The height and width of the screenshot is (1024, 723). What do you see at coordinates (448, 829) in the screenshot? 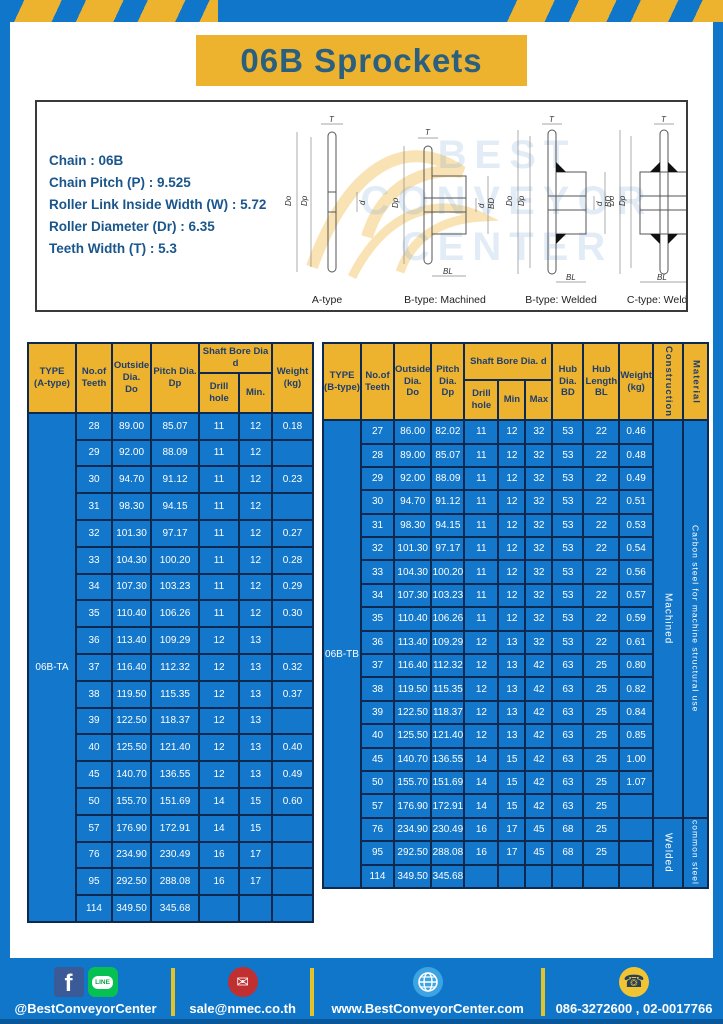
I see `table-cell: 230.49` at bounding box center [448, 829].